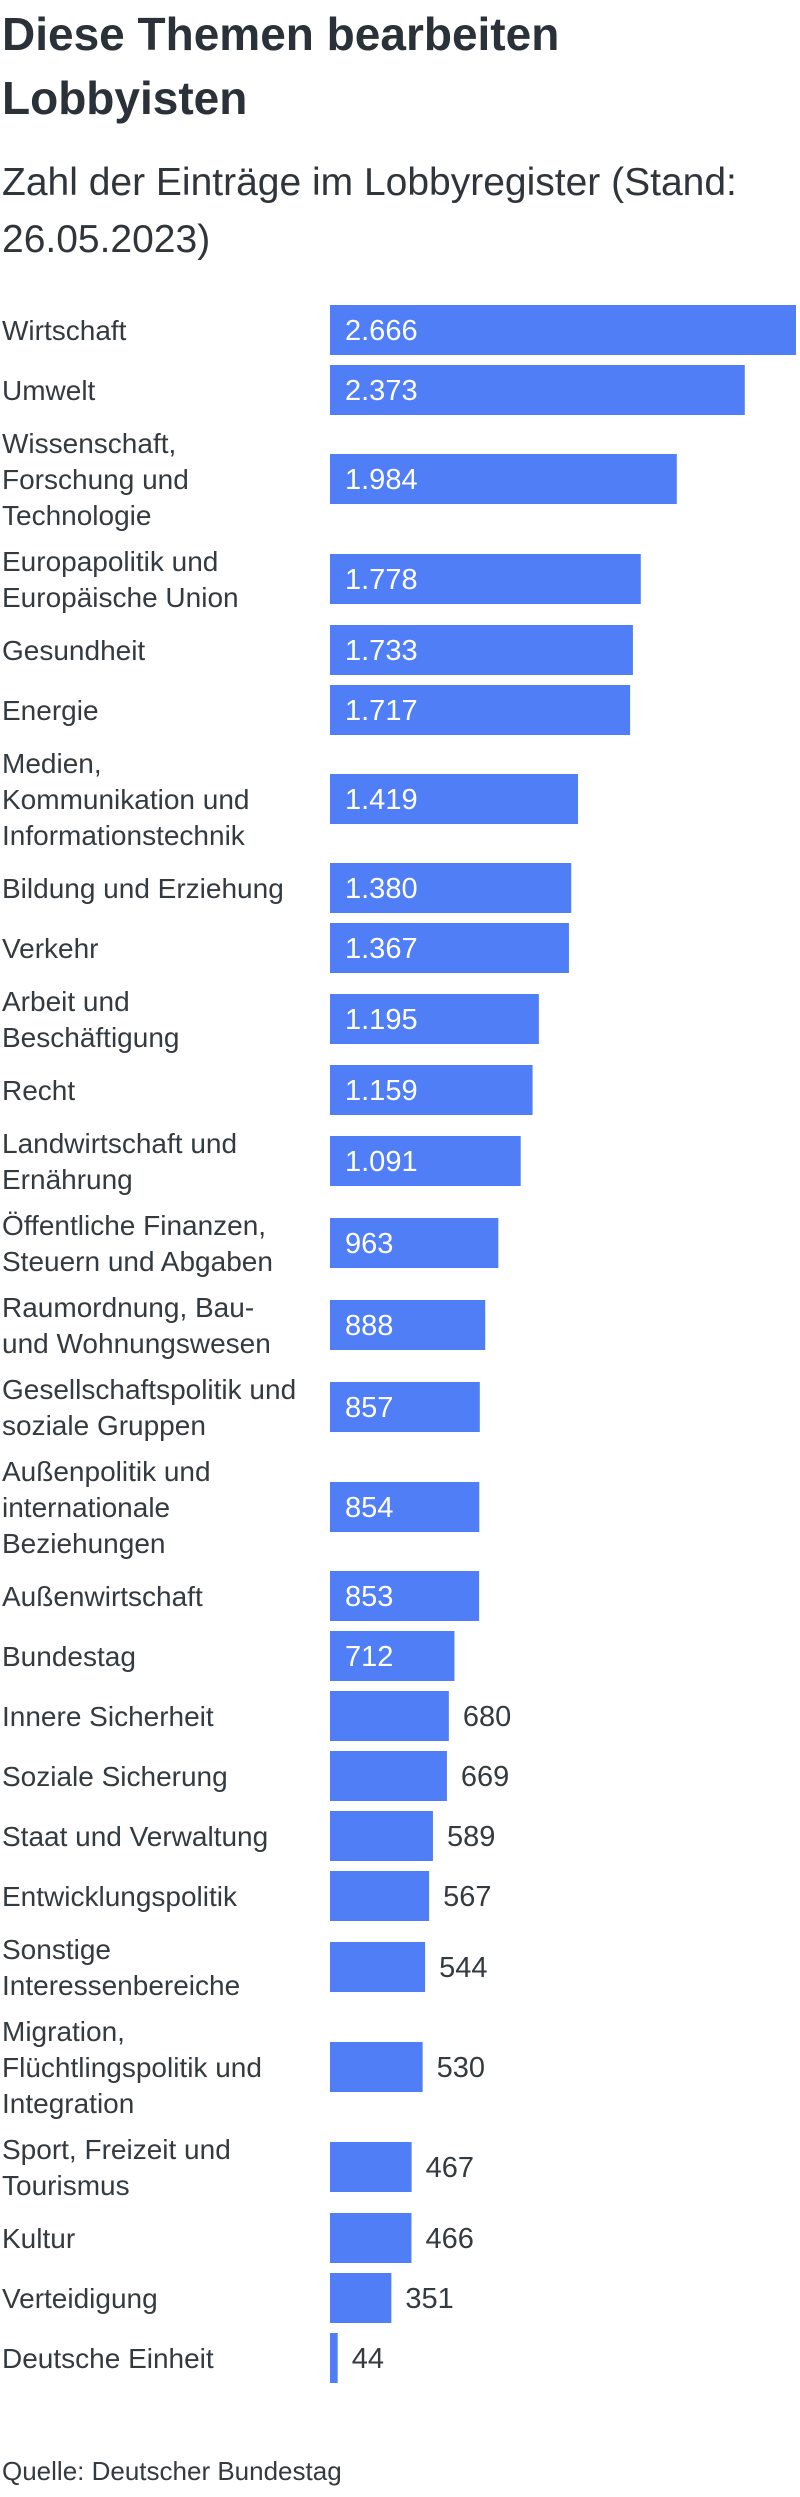 The image size is (800, 2497). I want to click on value-label: 1.419, so click(381, 800).